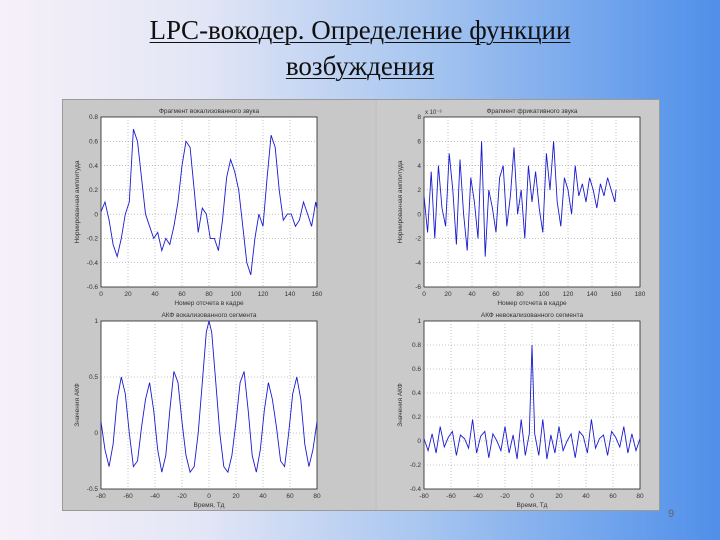  I want to click on y-tick-label: 4, so click(419, 166).